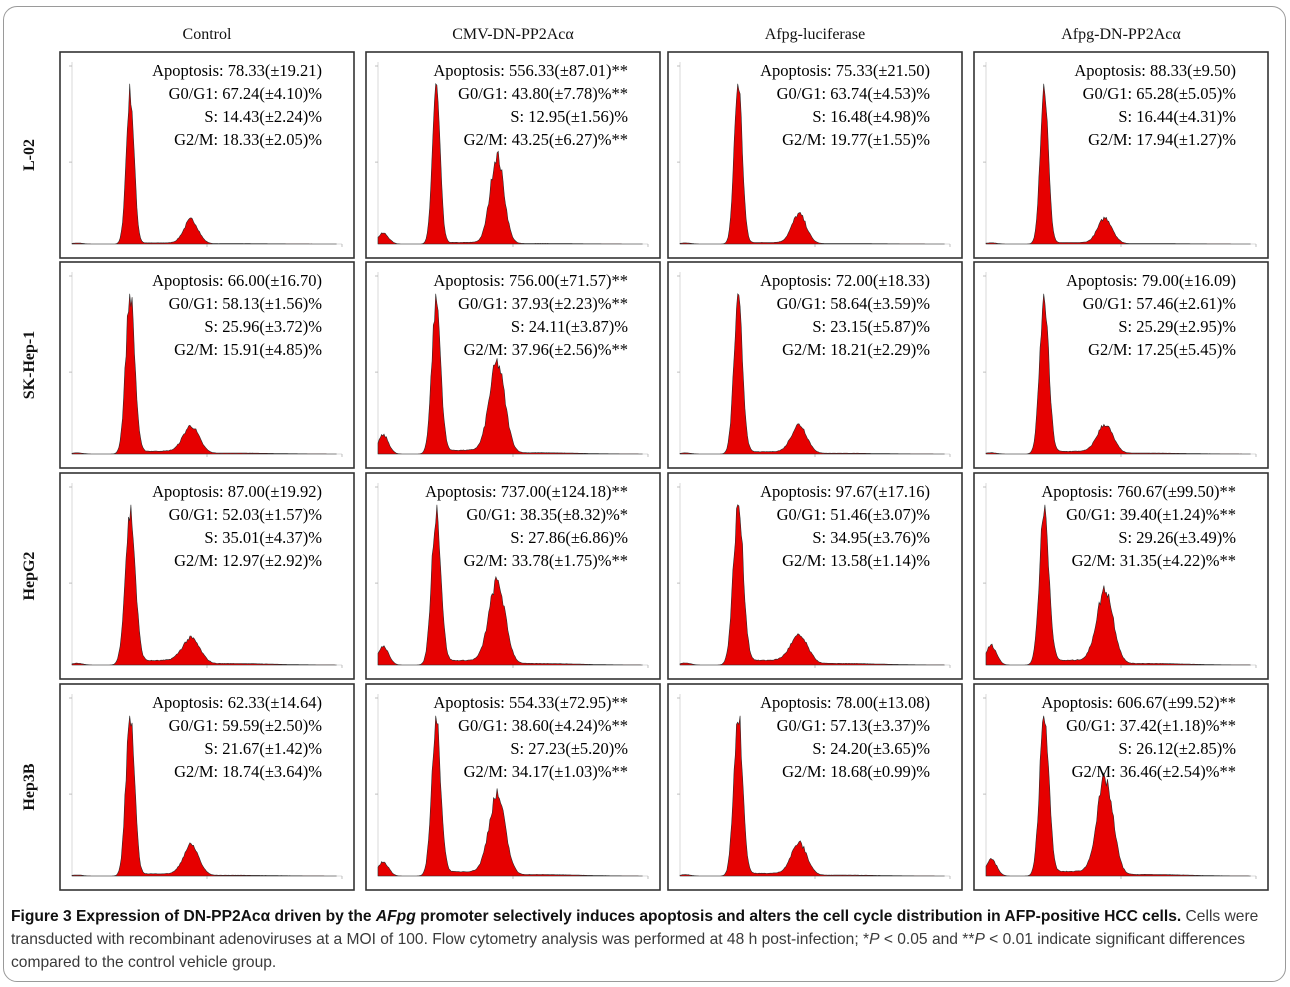  Describe the element at coordinates (1154, 771) in the screenshot. I see `stat-line: G2/M: 36.46(±2.54)%**` at that location.